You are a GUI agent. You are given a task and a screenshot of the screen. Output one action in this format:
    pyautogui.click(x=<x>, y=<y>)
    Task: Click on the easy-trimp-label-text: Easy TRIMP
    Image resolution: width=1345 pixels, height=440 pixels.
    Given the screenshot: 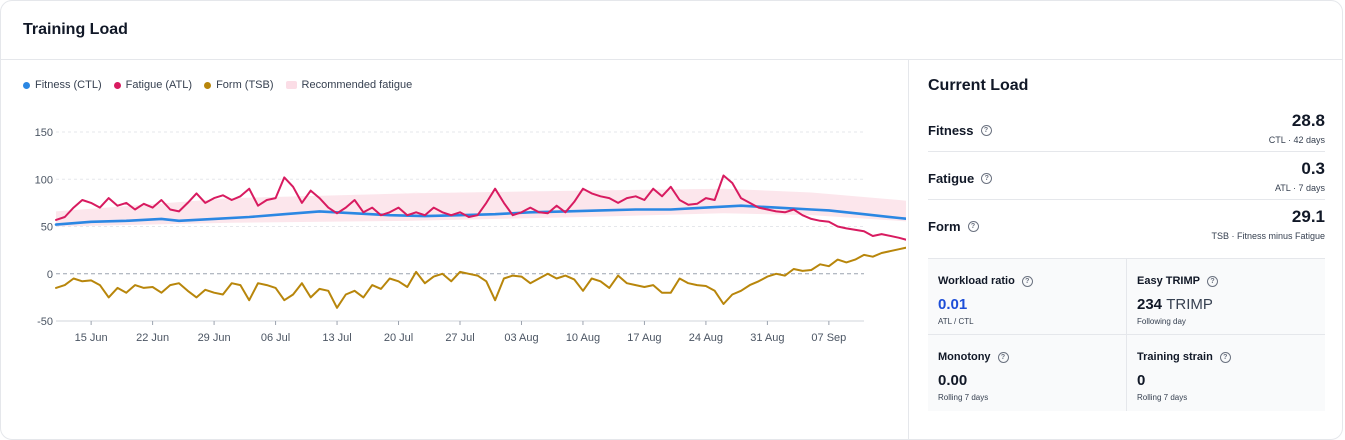 What is the action you would take?
    pyautogui.click(x=1168, y=281)
    